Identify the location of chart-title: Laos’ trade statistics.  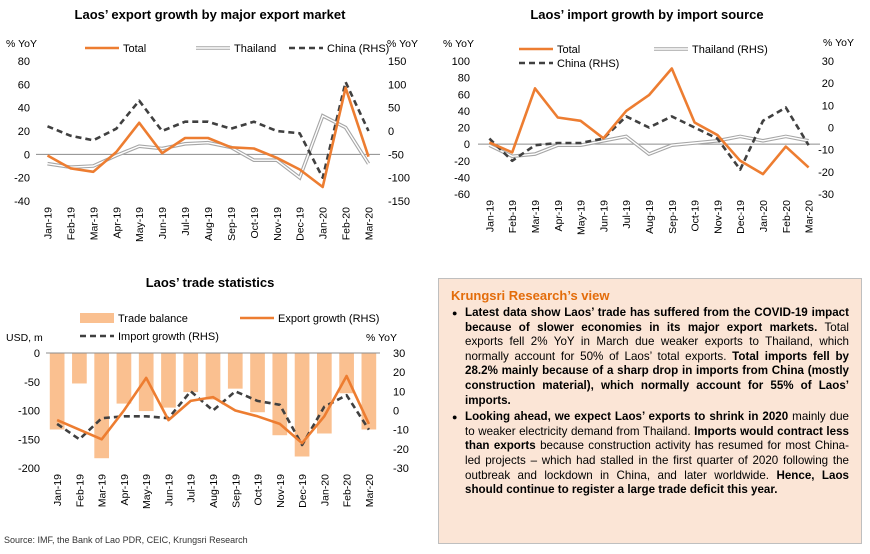
(210, 282).